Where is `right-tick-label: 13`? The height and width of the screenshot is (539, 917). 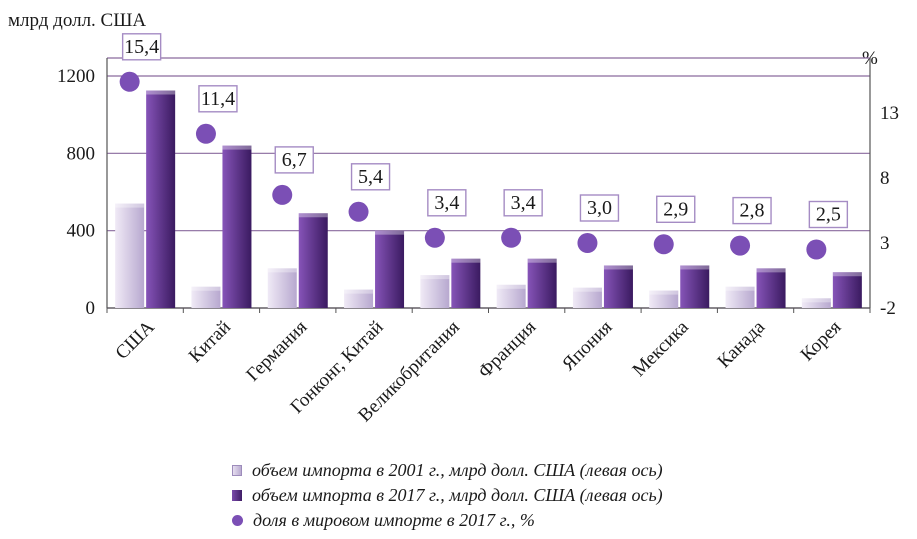 right-tick-label: 13 is located at coordinates (889, 113).